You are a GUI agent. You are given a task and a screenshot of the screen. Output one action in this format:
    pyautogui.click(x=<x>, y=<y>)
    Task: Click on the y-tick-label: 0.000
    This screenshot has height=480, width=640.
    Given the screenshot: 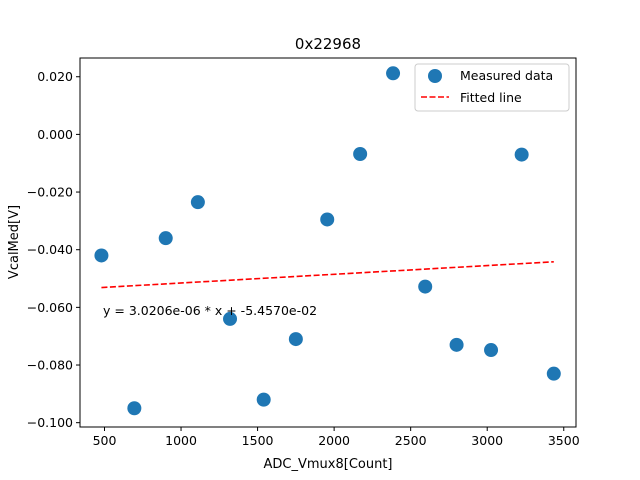 What is the action you would take?
    pyautogui.click(x=55, y=134)
    